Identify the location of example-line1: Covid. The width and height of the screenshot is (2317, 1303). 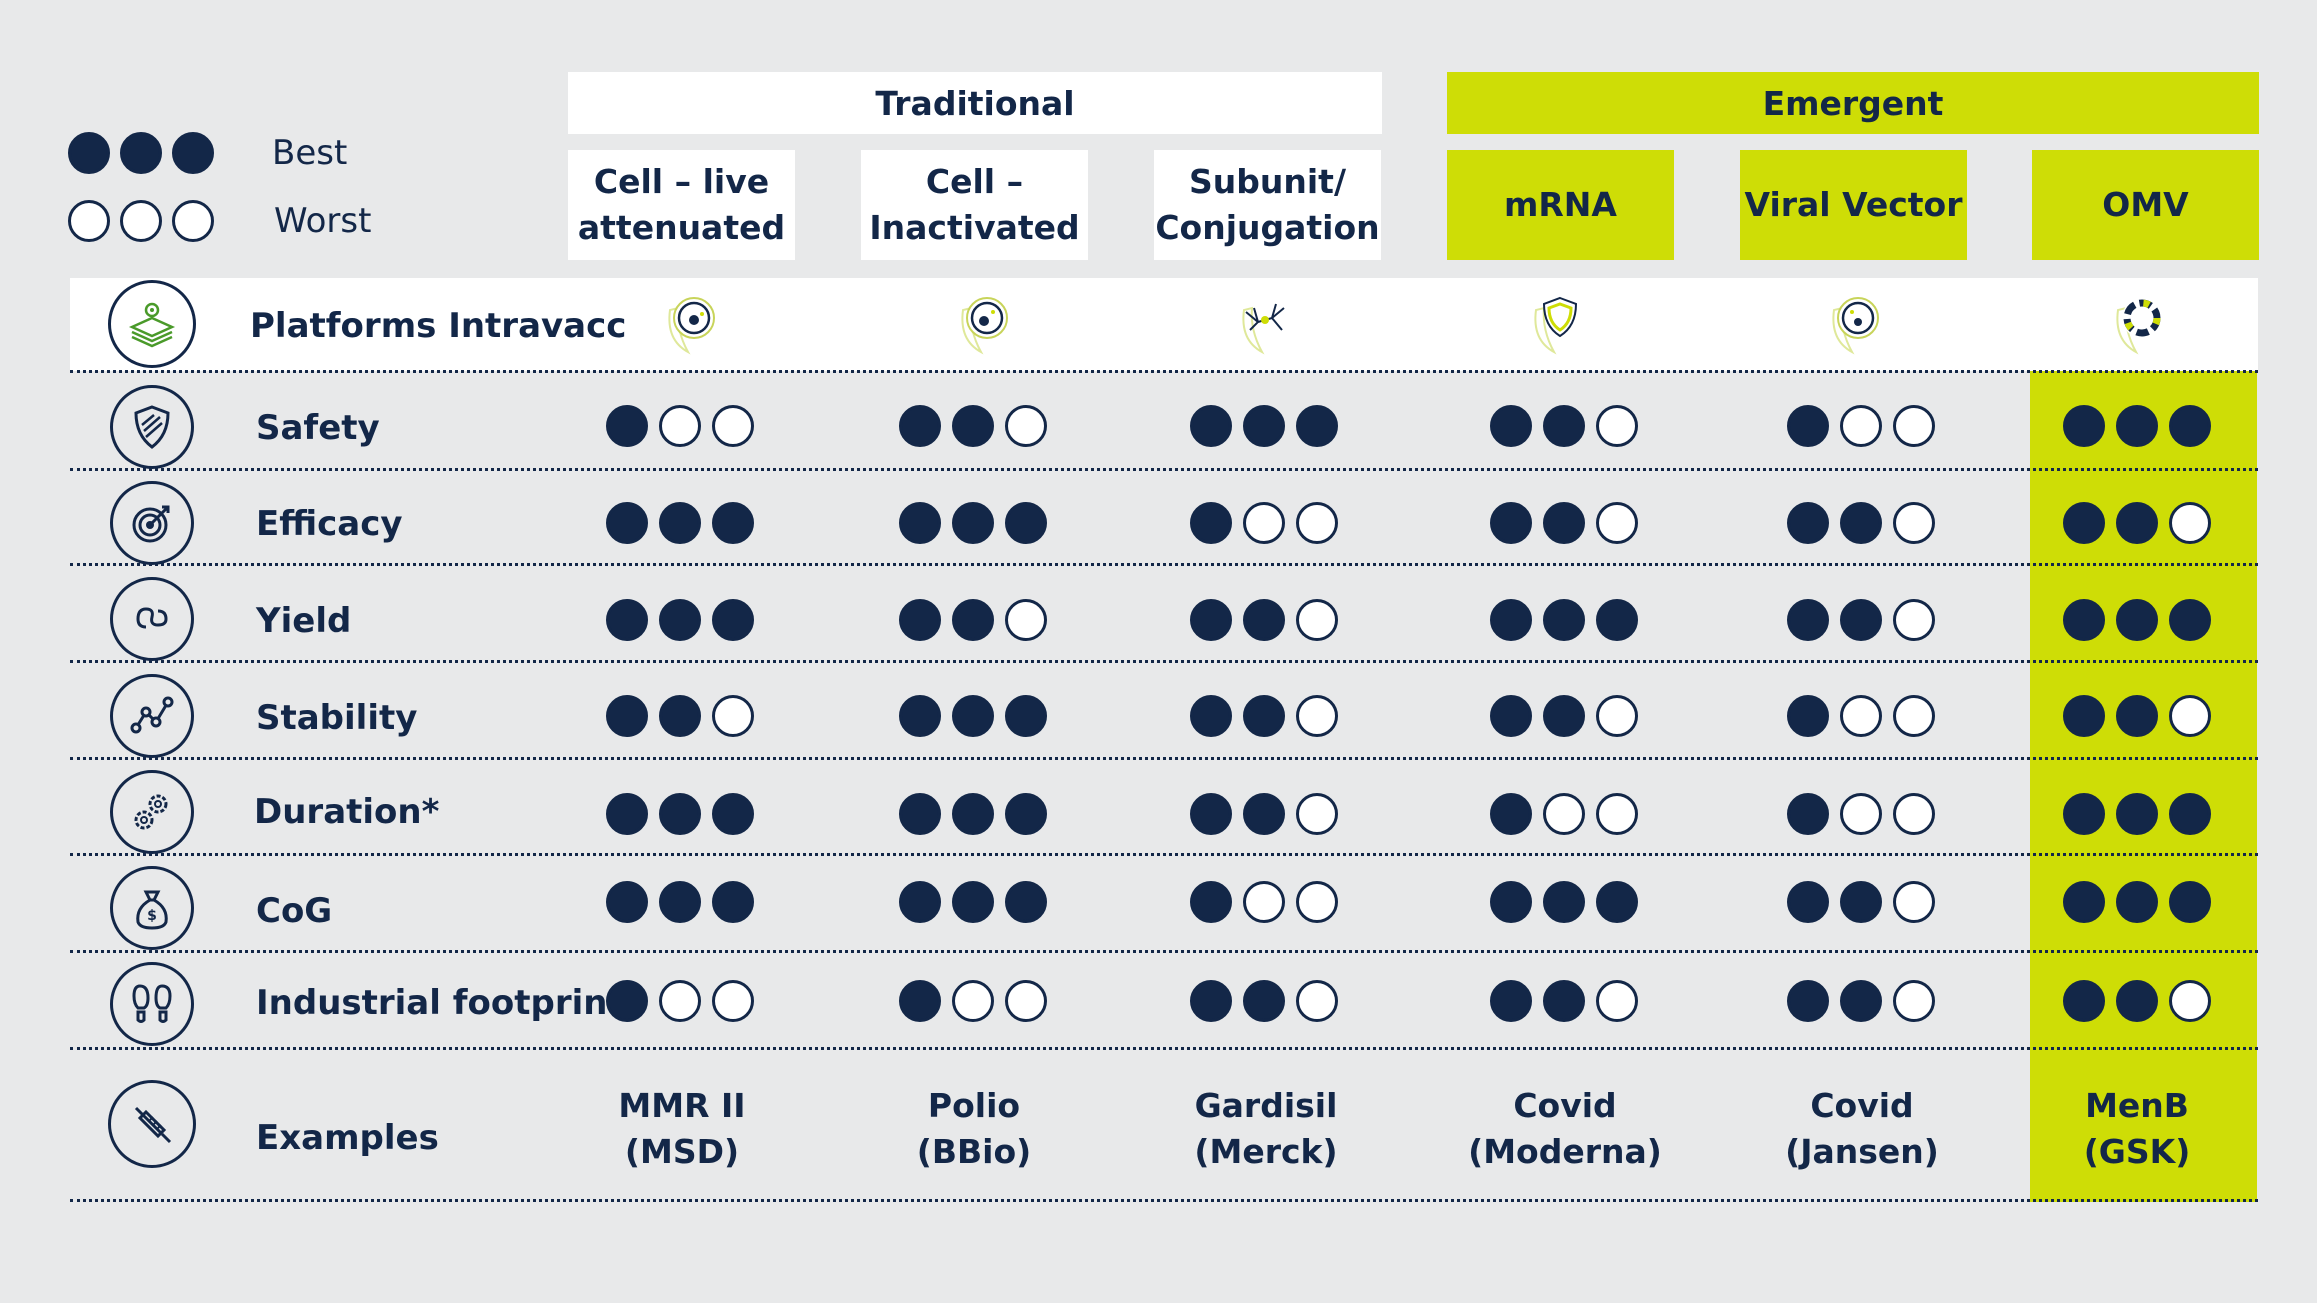
(1565, 1105).